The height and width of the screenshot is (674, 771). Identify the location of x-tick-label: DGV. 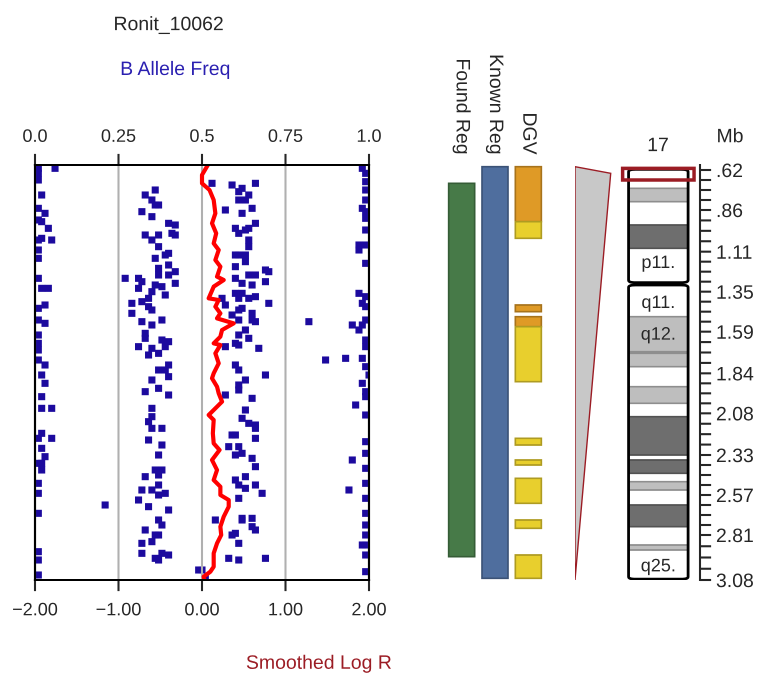
(530, 134).